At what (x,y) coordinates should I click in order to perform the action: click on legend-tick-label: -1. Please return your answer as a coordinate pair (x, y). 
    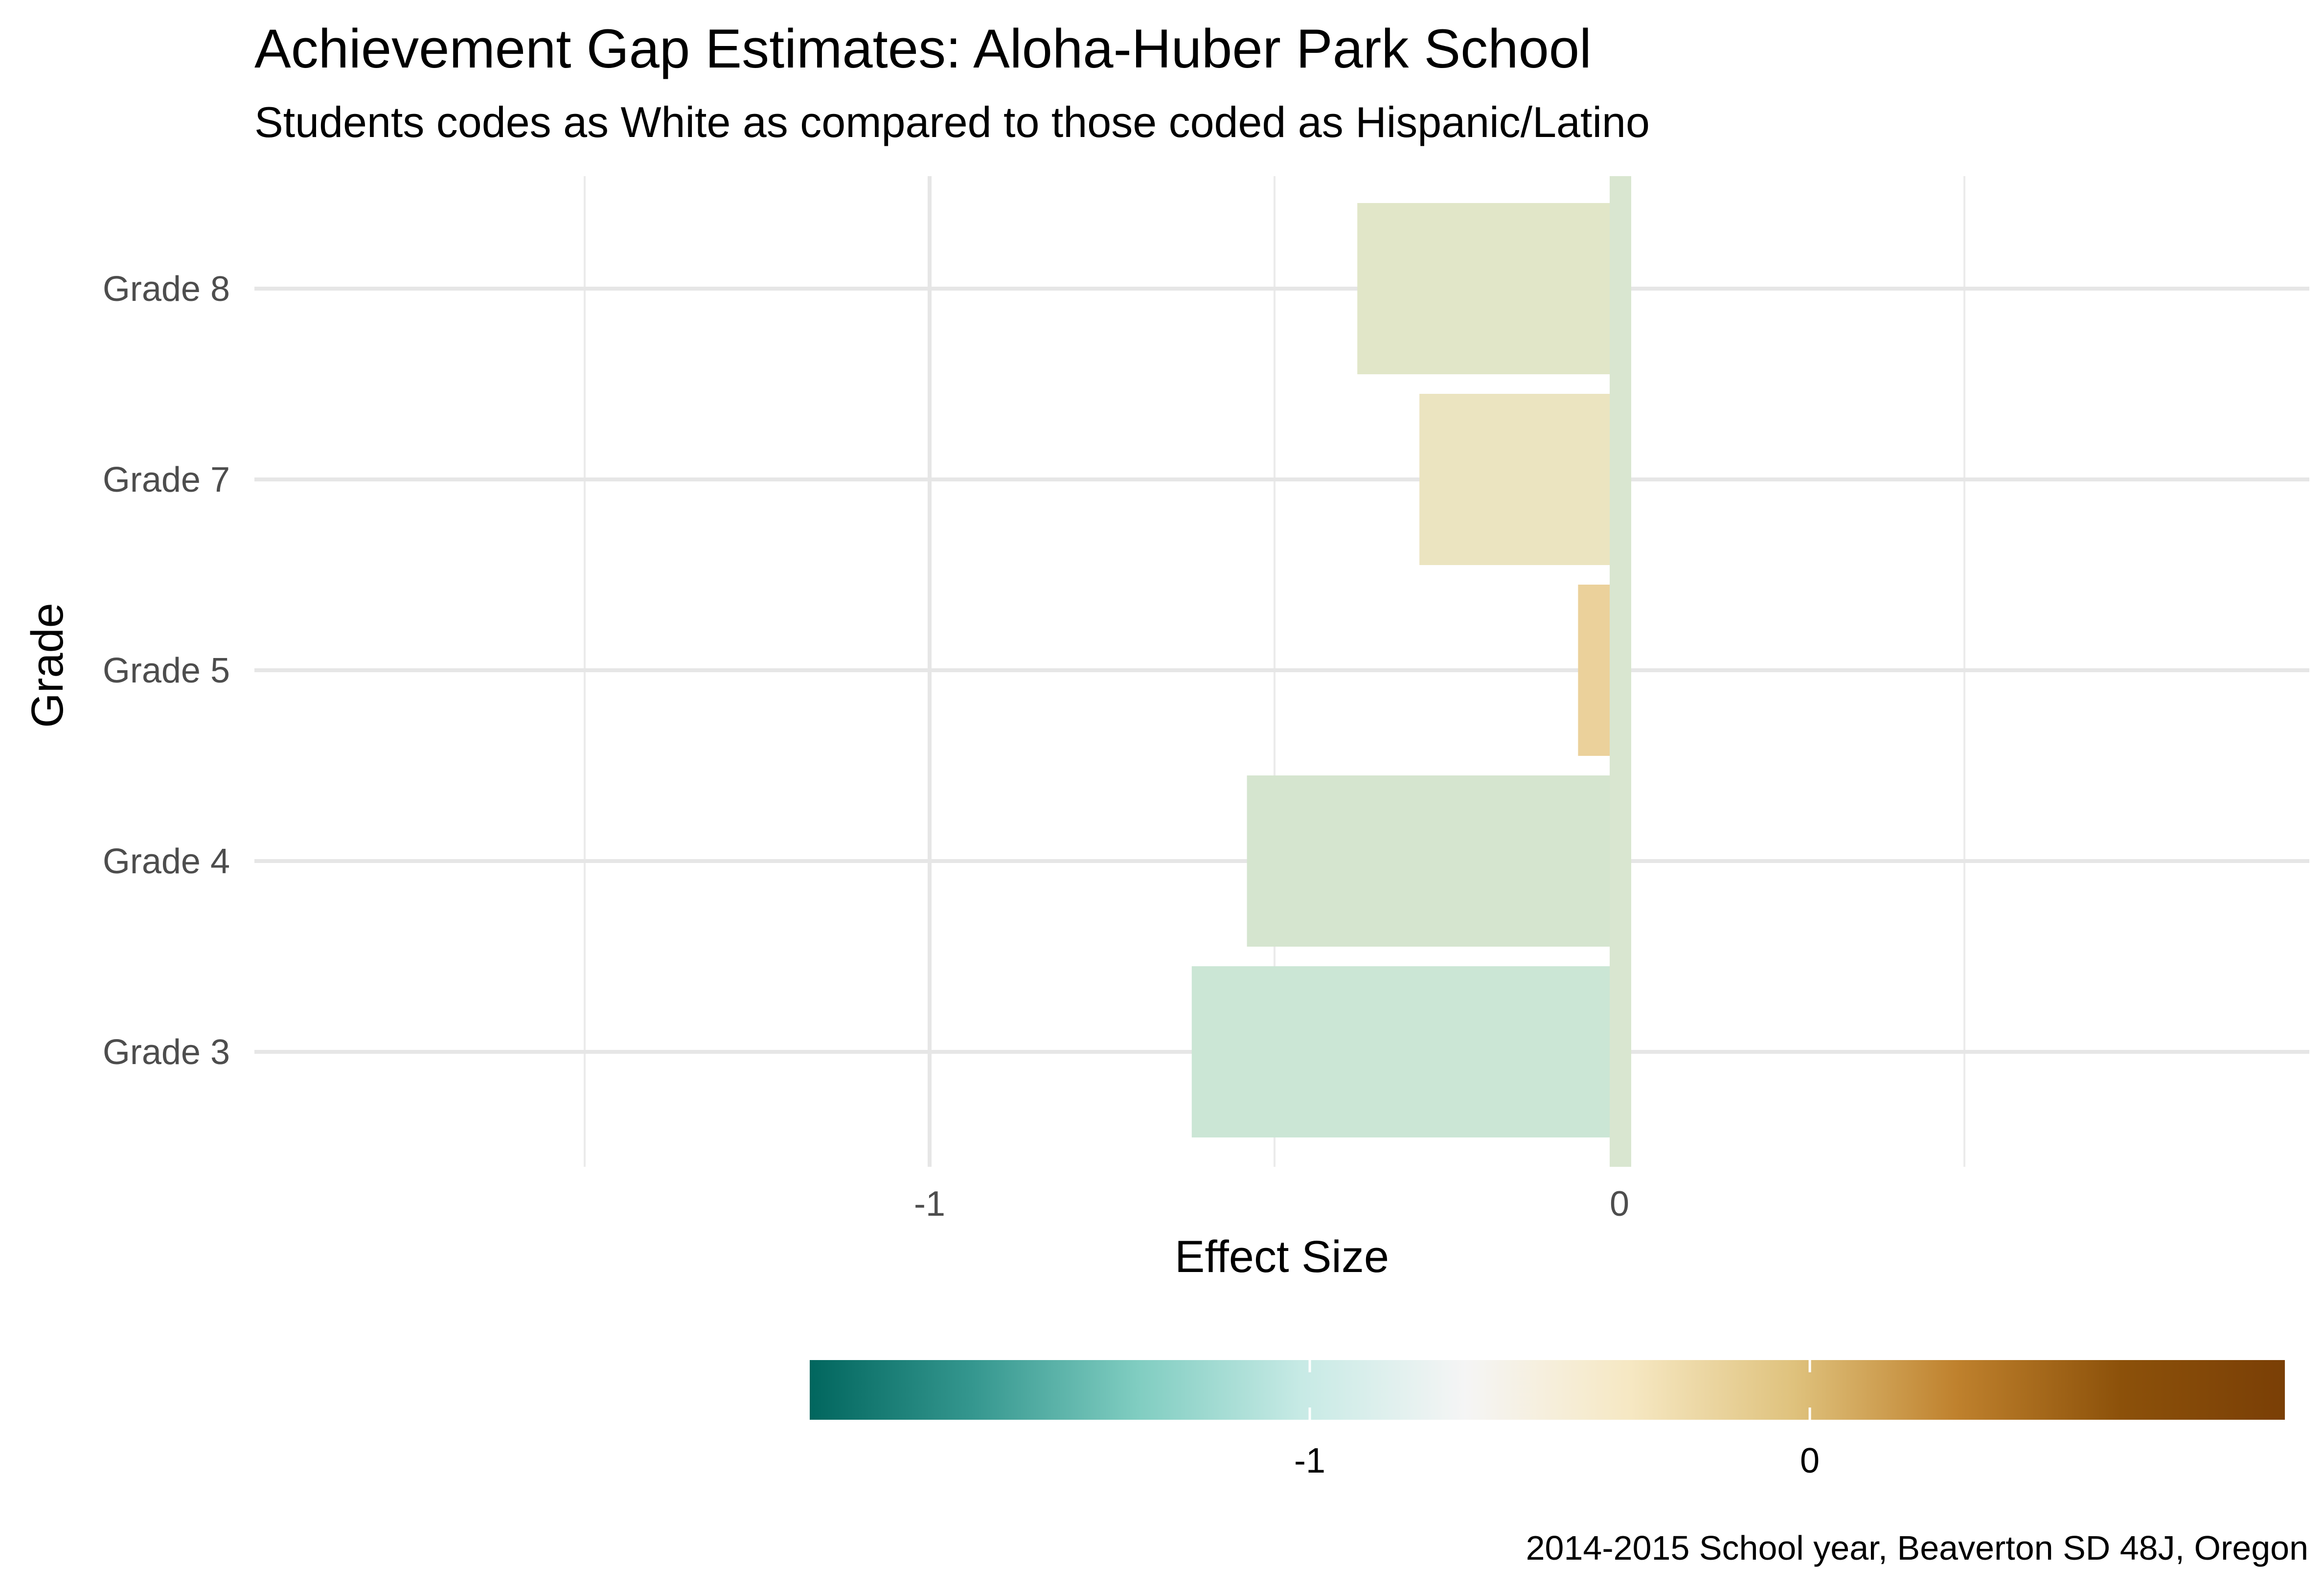
    Looking at the image, I should click on (1309, 1461).